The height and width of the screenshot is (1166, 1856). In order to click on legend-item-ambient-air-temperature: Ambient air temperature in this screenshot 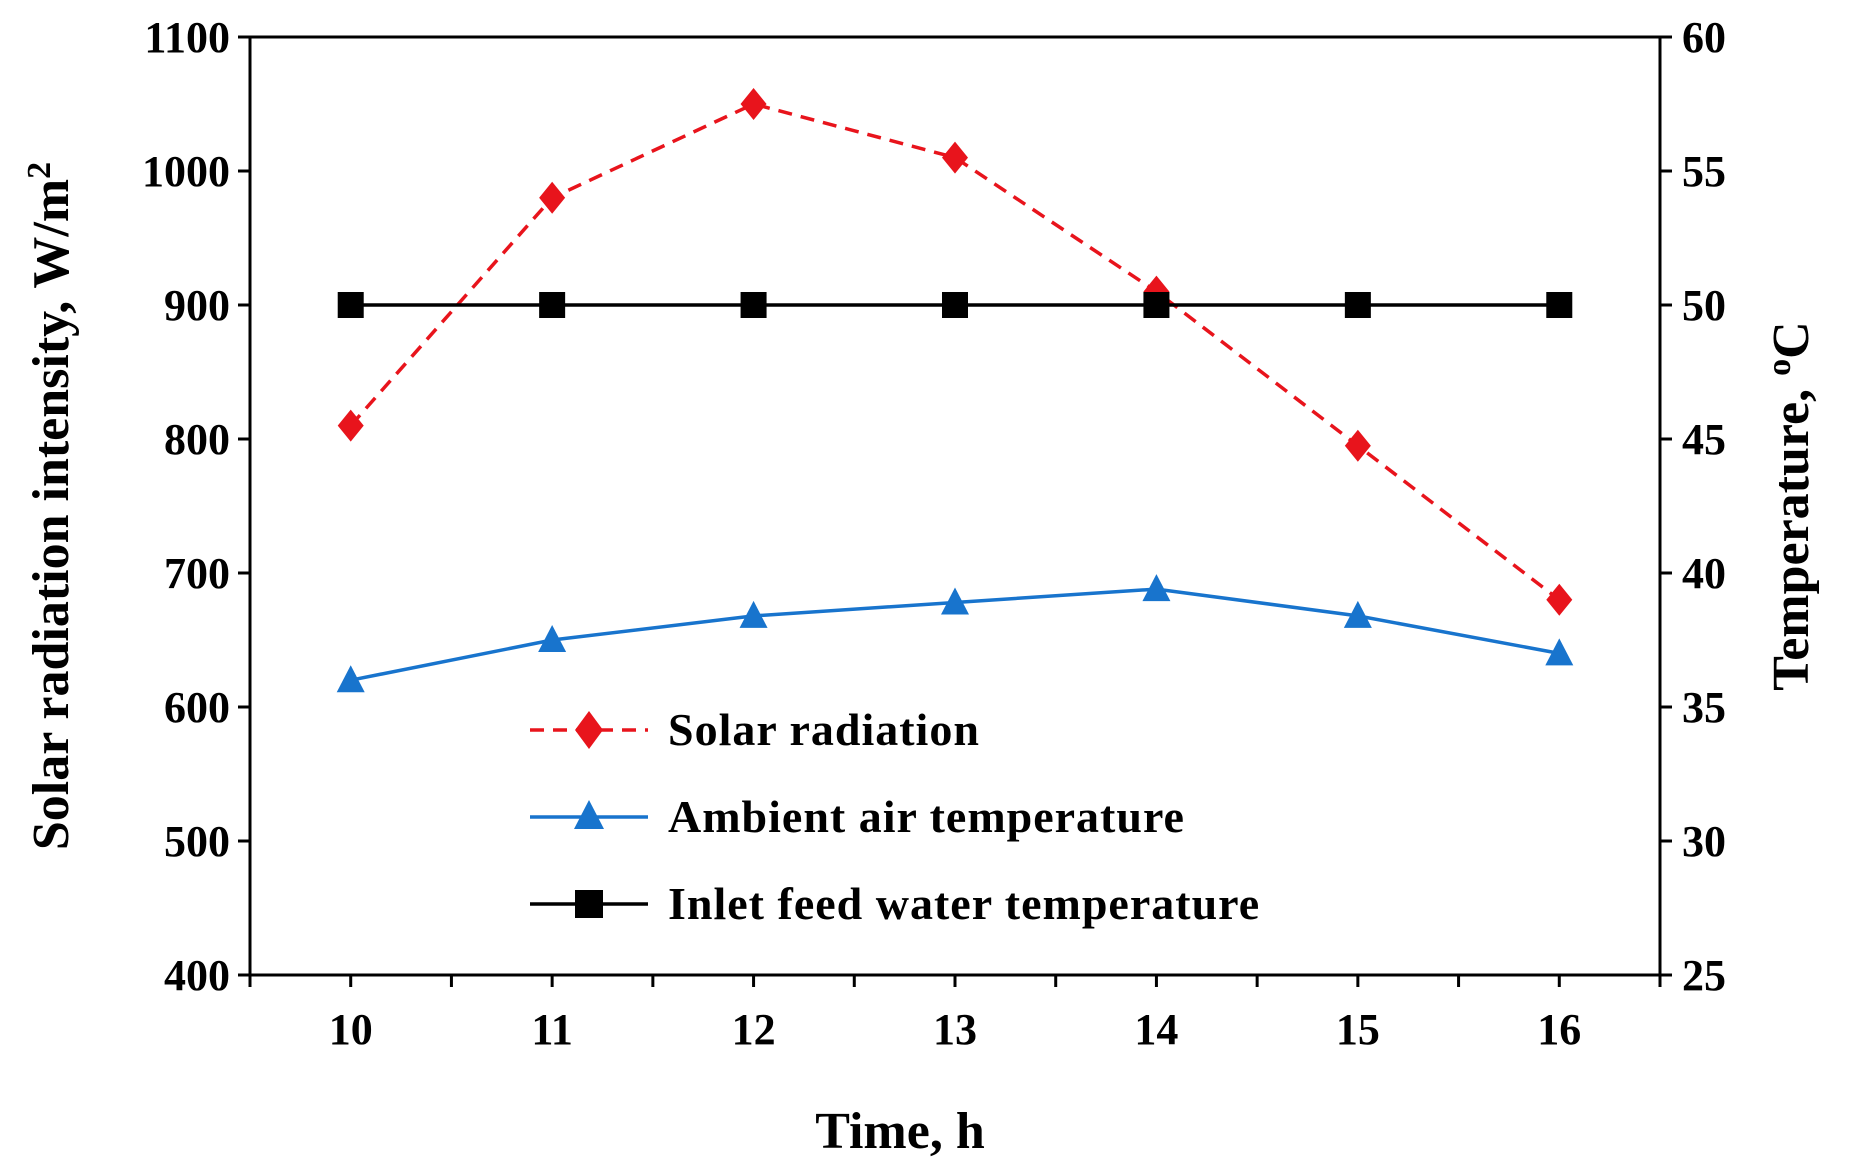, I will do `click(857, 816)`.